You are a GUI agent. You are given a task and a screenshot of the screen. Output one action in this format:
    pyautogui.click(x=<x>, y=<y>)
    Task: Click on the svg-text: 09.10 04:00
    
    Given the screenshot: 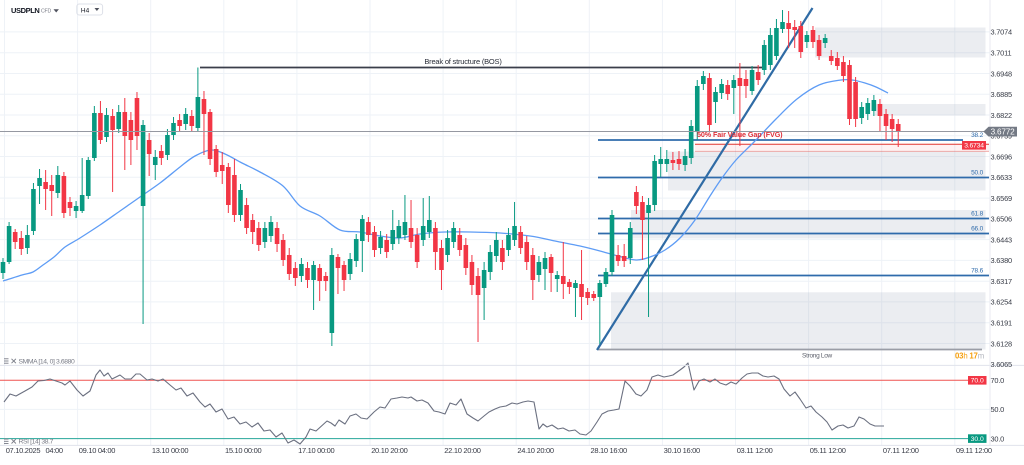 What is the action you would take?
    pyautogui.click(x=97, y=450)
    